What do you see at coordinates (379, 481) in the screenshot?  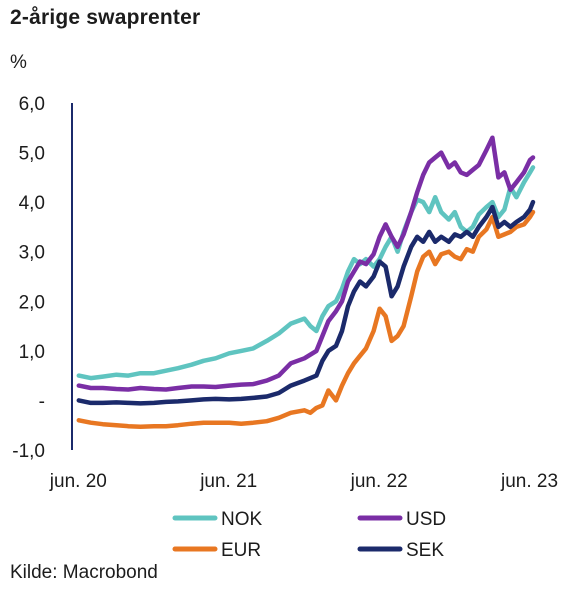 I see `x-tick-label: jun. 22` at bounding box center [379, 481].